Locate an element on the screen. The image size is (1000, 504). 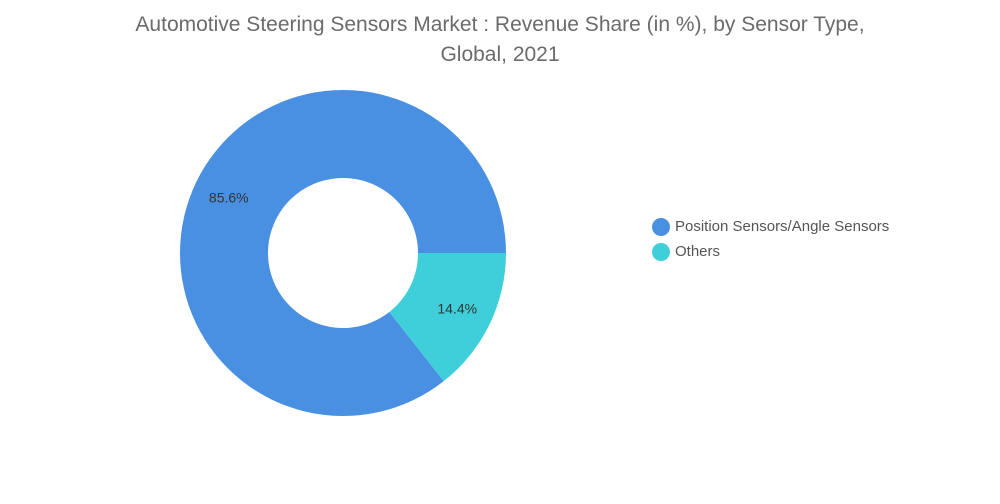
chart-title-line-2: Global, 2021 is located at coordinates (500, 54).